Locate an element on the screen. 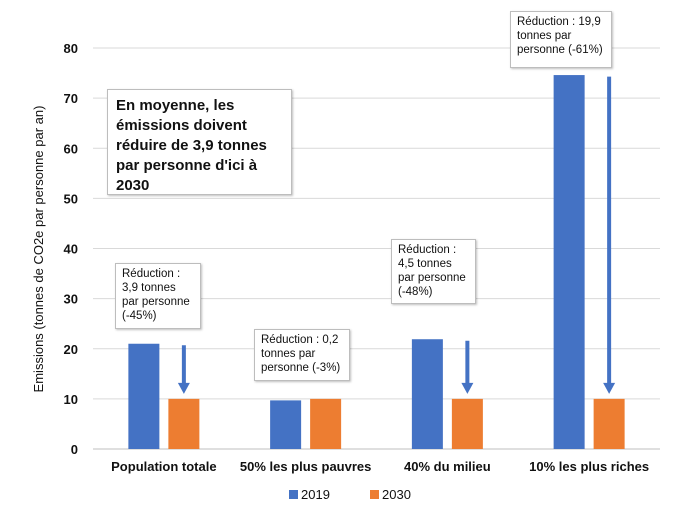 The image size is (684, 525). y-axis-ticks: 0 10 20 30 40 50 60 70 80 is located at coordinates (71, 249).